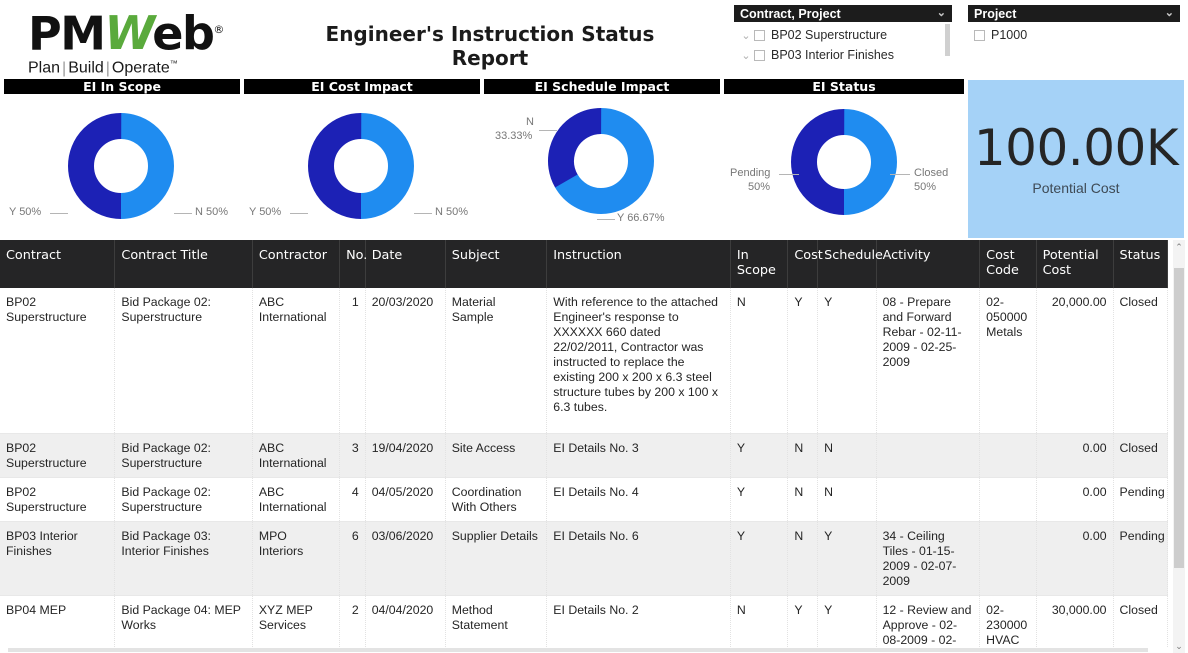  Describe the element at coordinates (405, 264) in the screenshot. I see `column-header-date: Date` at that location.